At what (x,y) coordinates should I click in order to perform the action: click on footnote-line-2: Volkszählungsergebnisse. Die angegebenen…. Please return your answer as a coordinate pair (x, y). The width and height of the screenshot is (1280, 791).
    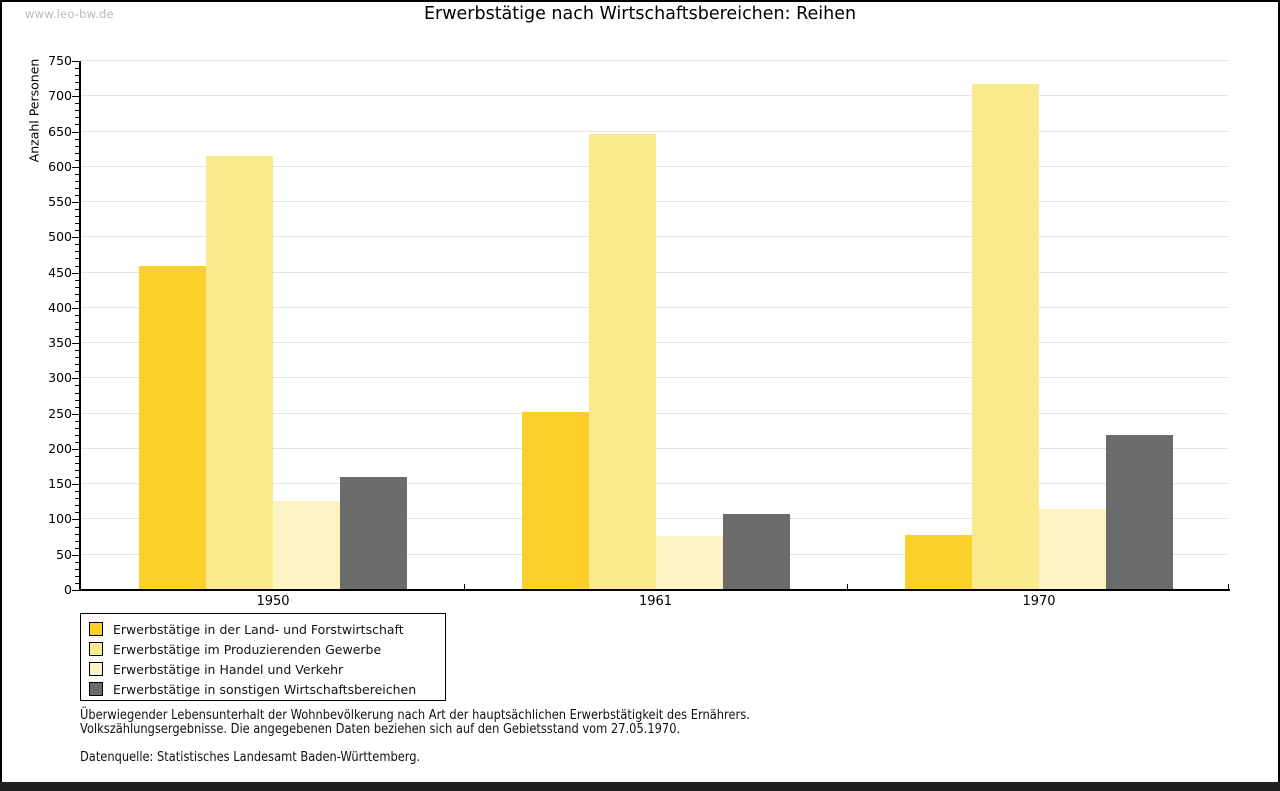
    Looking at the image, I should click on (380, 729).